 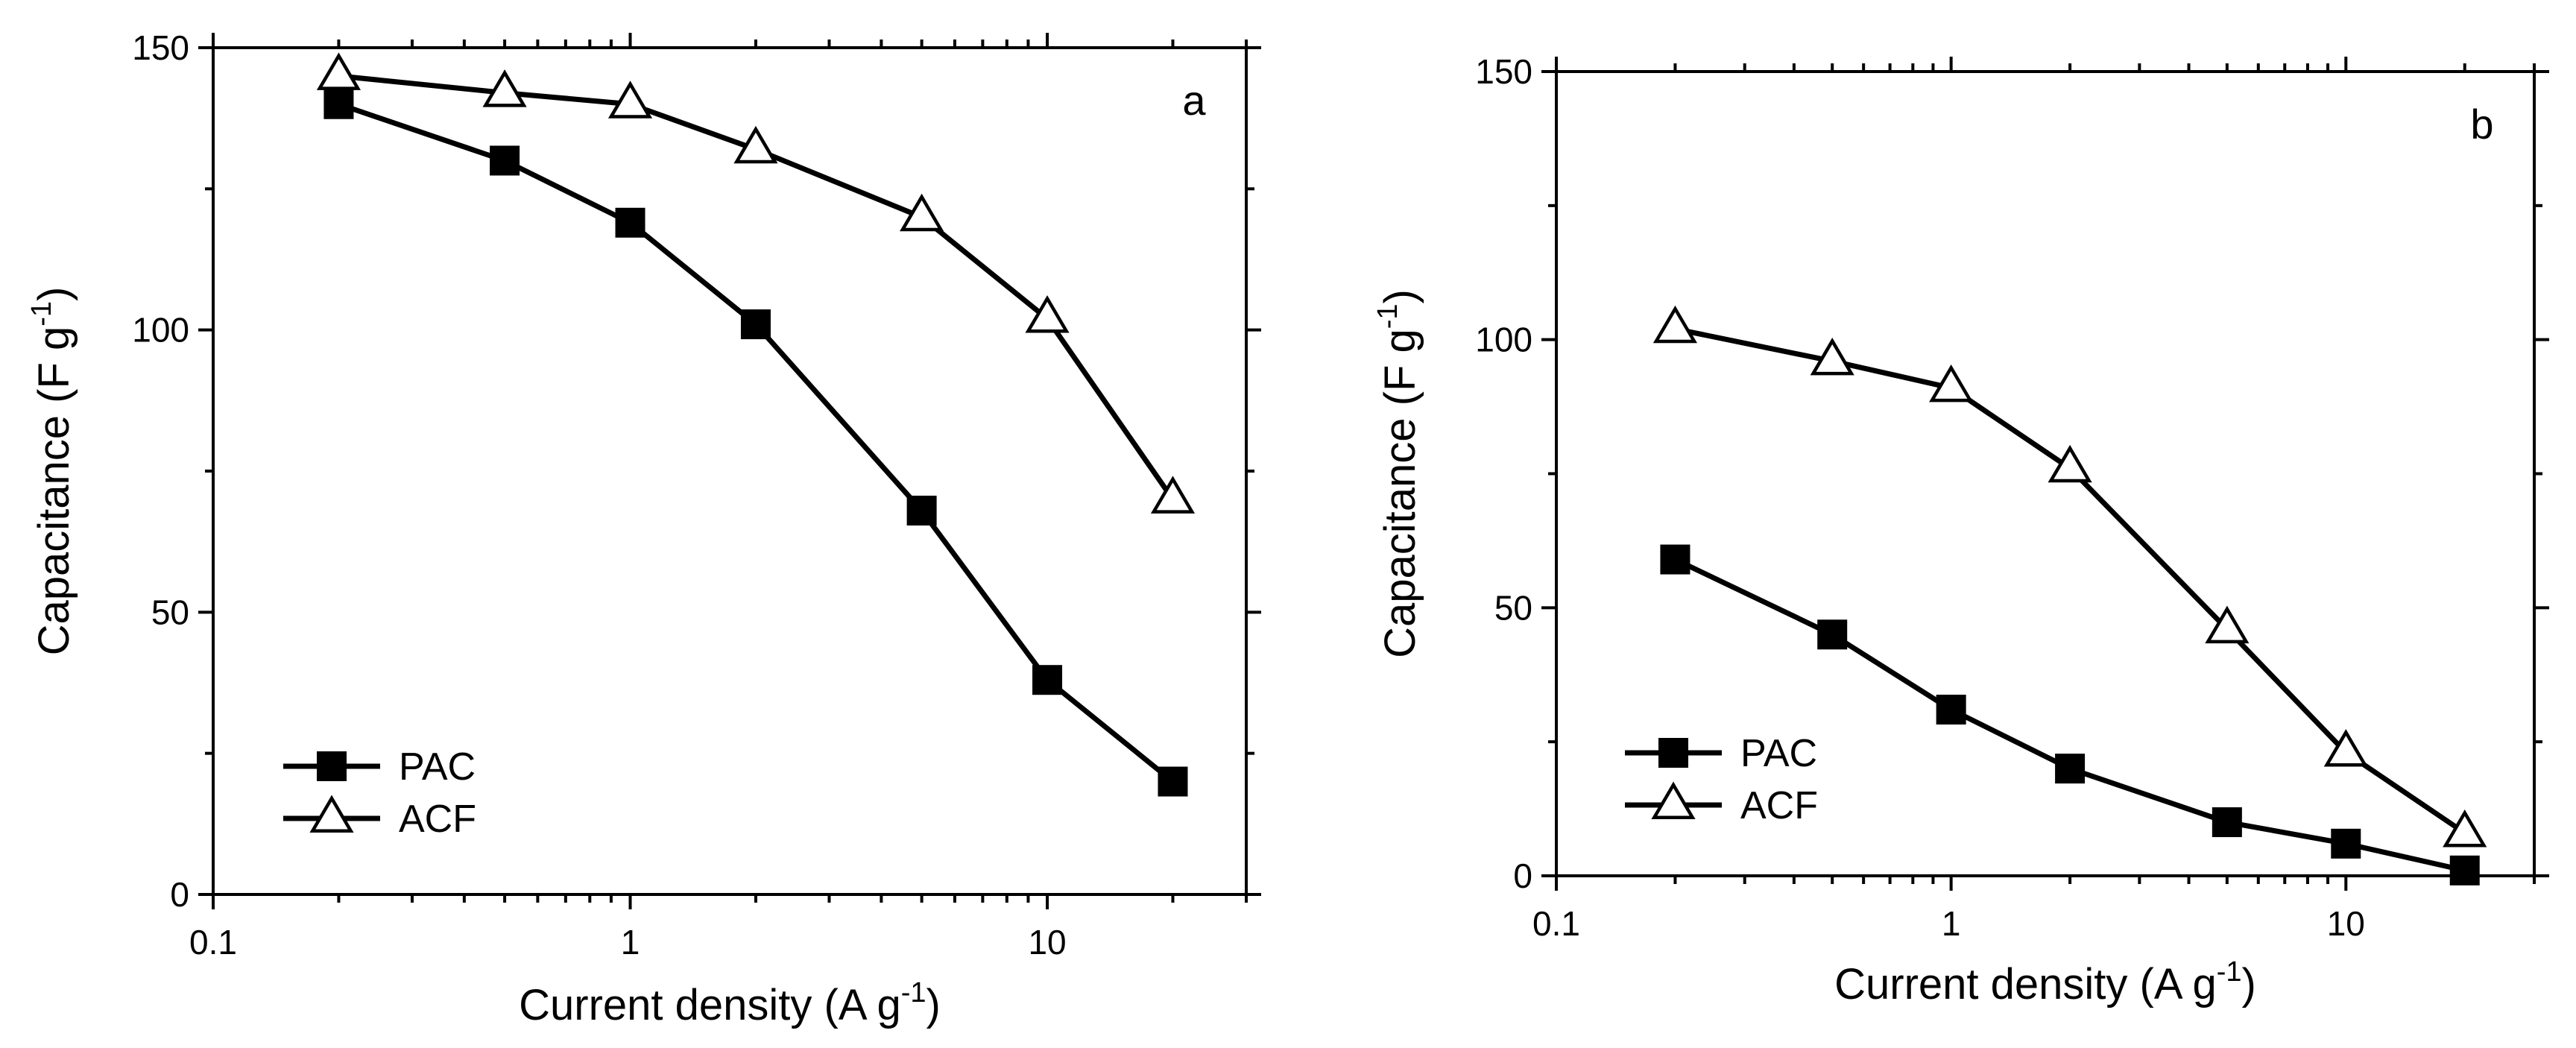 What do you see at coordinates (2070, 715) in the screenshot?
I see `series-pac` at bounding box center [2070, 715].